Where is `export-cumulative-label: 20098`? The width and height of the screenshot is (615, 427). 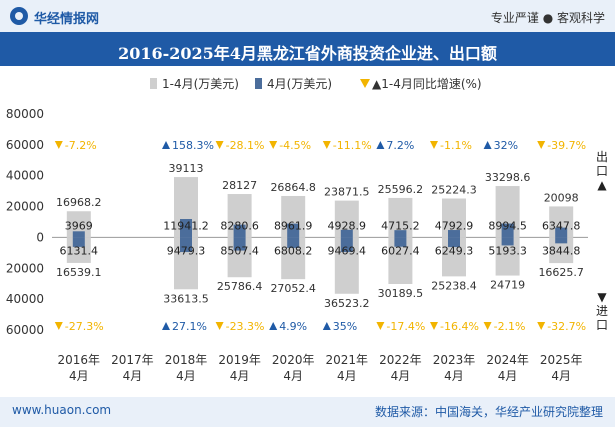
export-cumulative-label: 20098 is located at coordinates (561, 197).